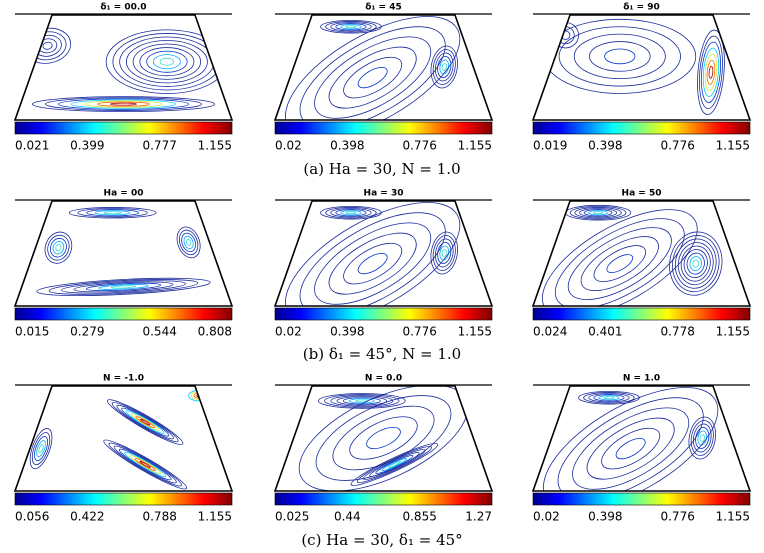 This screenshot has width=764, height=553. I want to click on colorbar-tick-label: 0.544, so click(159, 332).